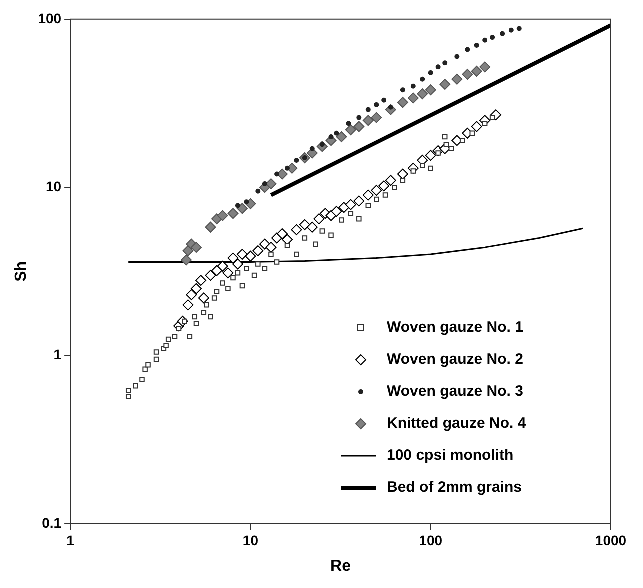  I want to click on y-tick-label: 0.1, so click(52, 522).